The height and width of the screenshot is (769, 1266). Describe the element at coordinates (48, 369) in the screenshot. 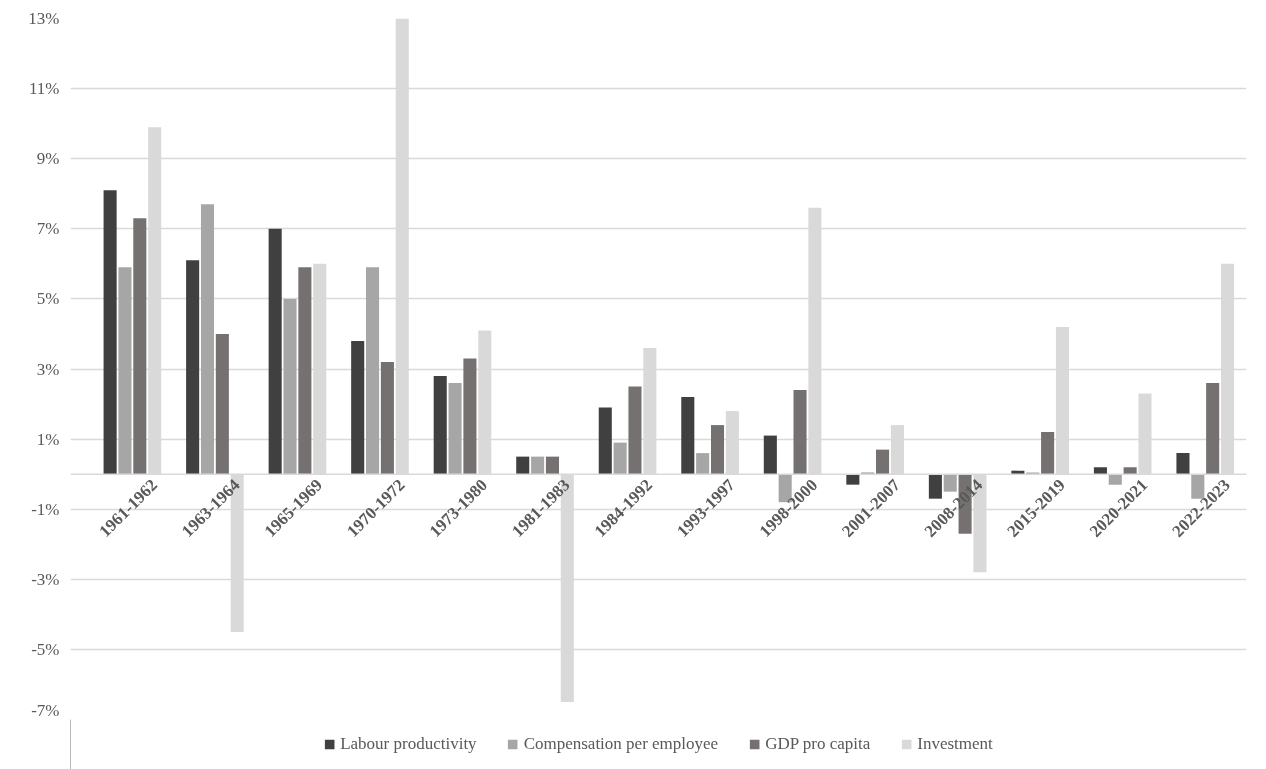

I see `y-tick-label: 3%` at that location.